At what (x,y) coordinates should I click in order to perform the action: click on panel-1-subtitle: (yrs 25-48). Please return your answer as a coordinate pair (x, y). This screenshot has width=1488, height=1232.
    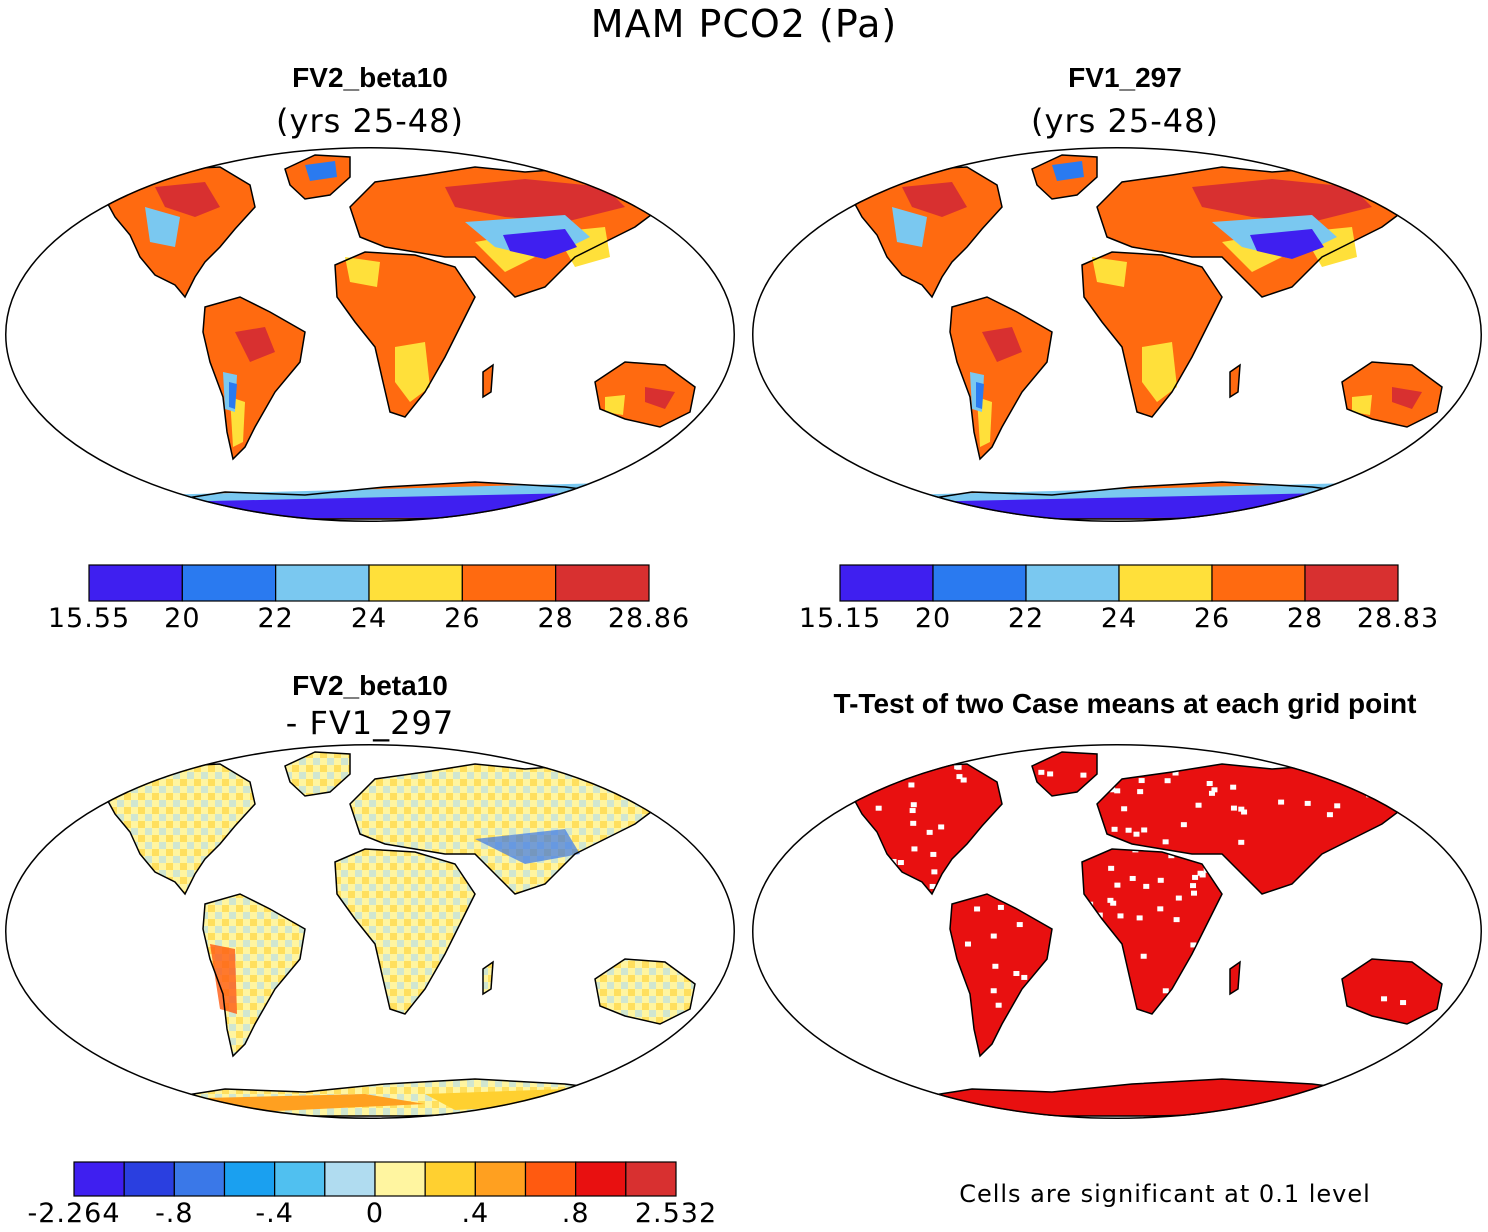
    Looking at the image, I should click on (370, 121).